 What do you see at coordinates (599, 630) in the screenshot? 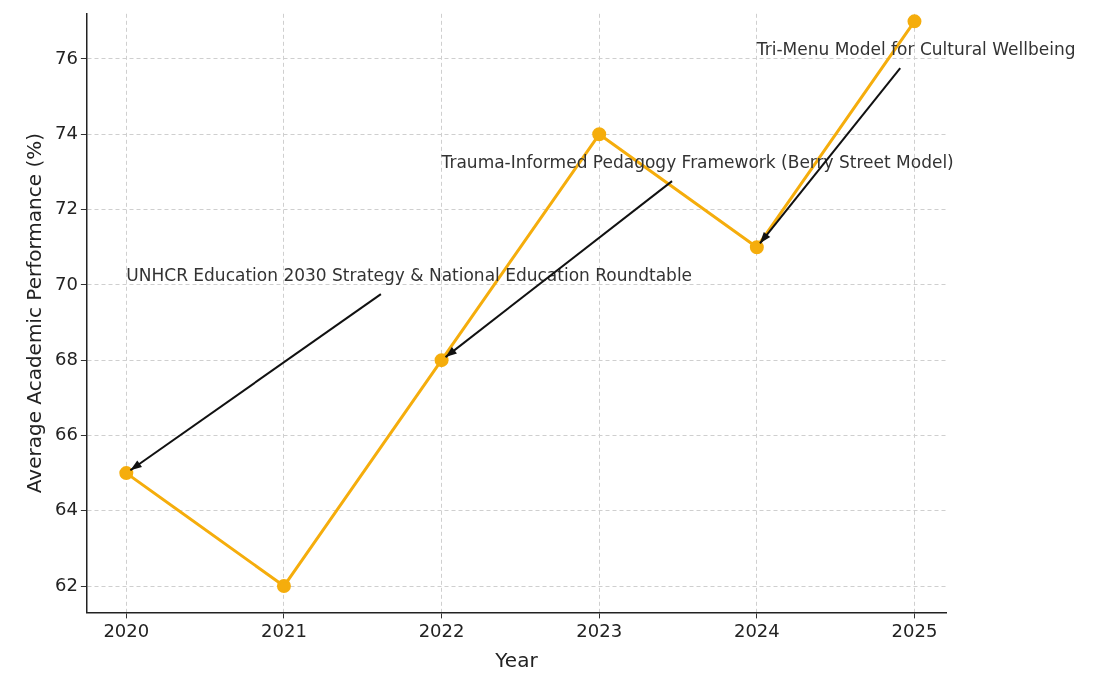
I see `x-tick-label: 2023` at bounding box center [599, 630].